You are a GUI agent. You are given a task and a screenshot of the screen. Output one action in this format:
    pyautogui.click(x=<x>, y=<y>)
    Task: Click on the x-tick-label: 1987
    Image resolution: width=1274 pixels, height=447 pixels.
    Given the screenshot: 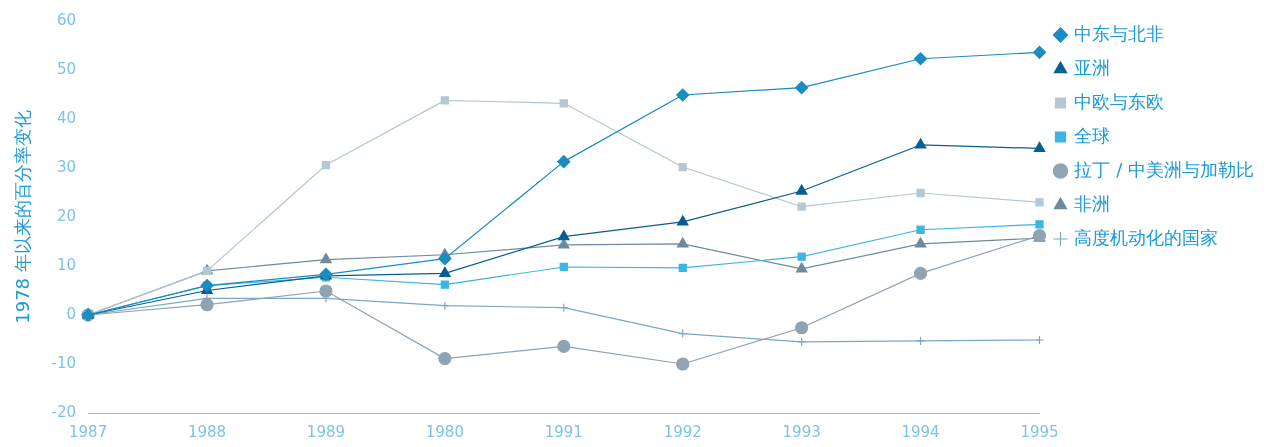 What is the action you would take?
    pyautogui.click(x=88, y=431)
    